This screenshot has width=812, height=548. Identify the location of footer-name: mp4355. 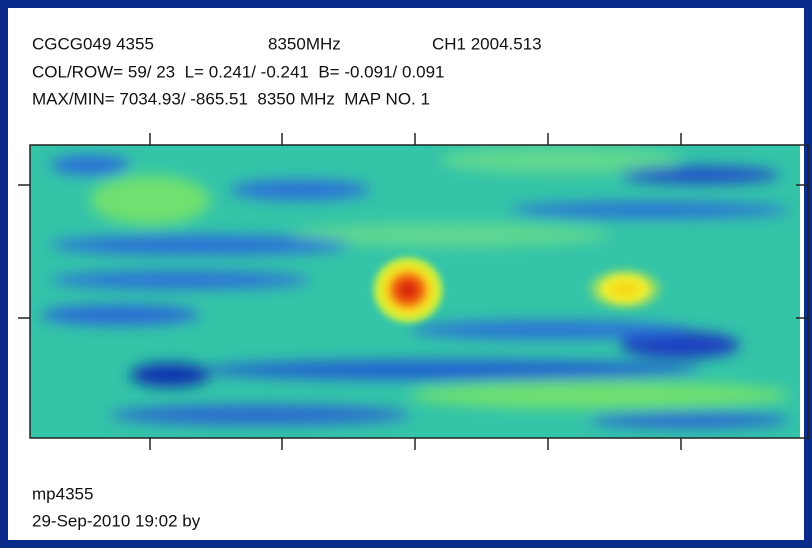
(62, 493).